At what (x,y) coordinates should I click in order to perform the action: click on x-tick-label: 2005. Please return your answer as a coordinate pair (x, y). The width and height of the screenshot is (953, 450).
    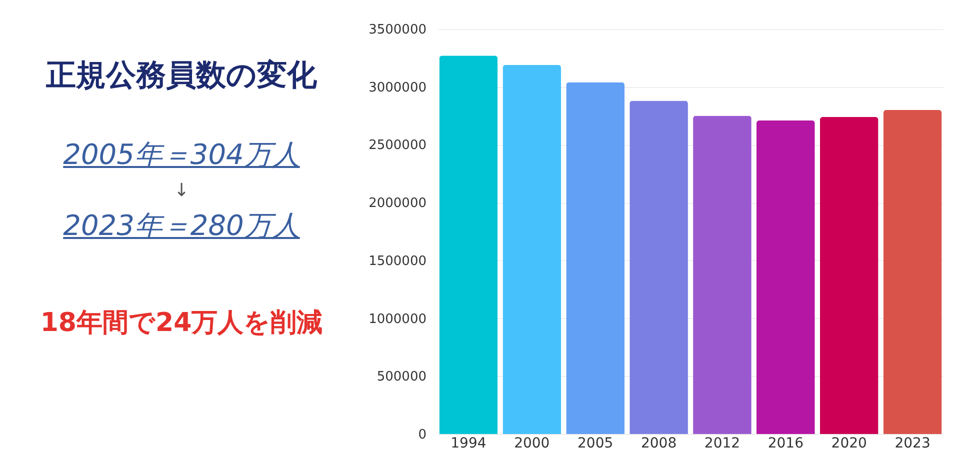
    Looking at the image, I should click on (596, 443).